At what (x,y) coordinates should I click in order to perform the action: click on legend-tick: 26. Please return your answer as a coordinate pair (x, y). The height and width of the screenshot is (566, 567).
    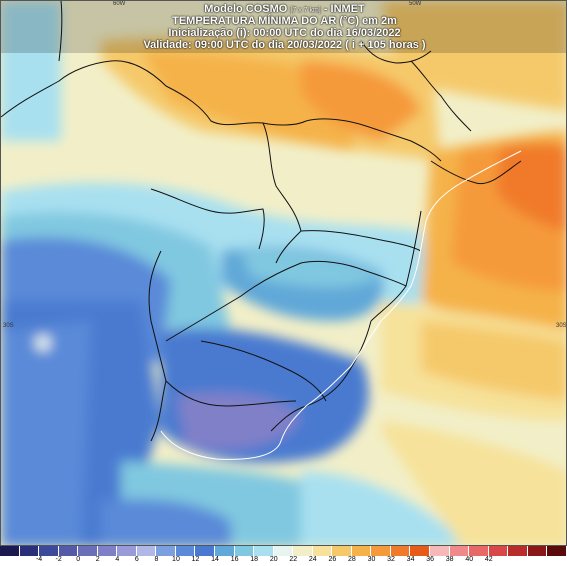
    Looking at the image, I should click on (332, 559).